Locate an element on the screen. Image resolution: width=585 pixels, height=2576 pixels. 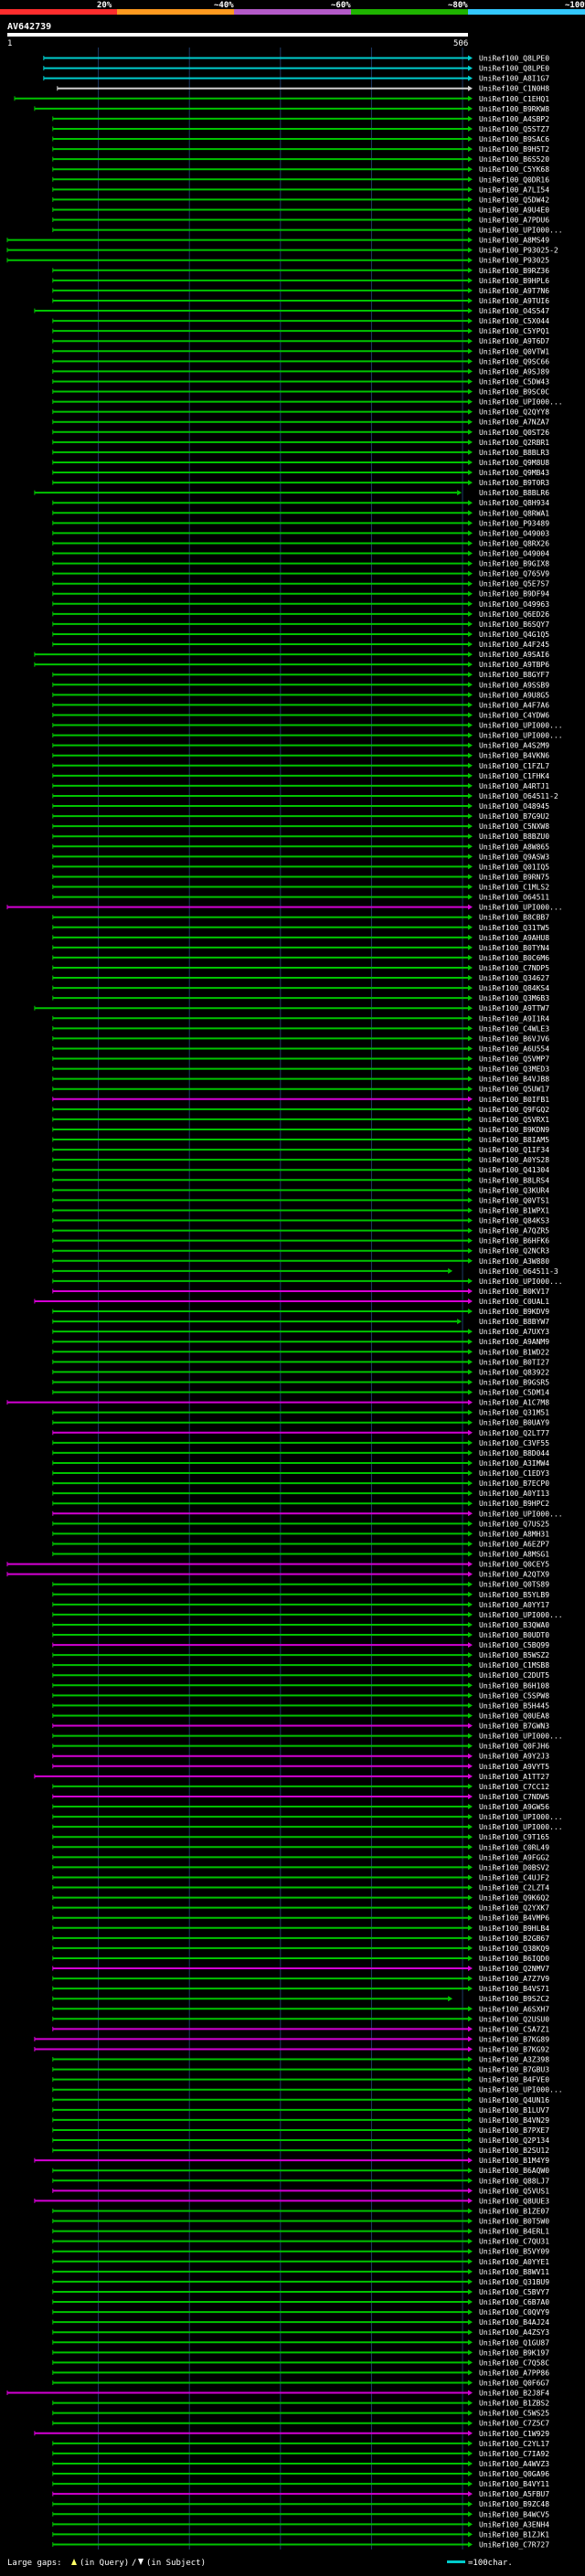
hit-row: UniRef100_Q1GU87 is located at coordinates (300, 2342).